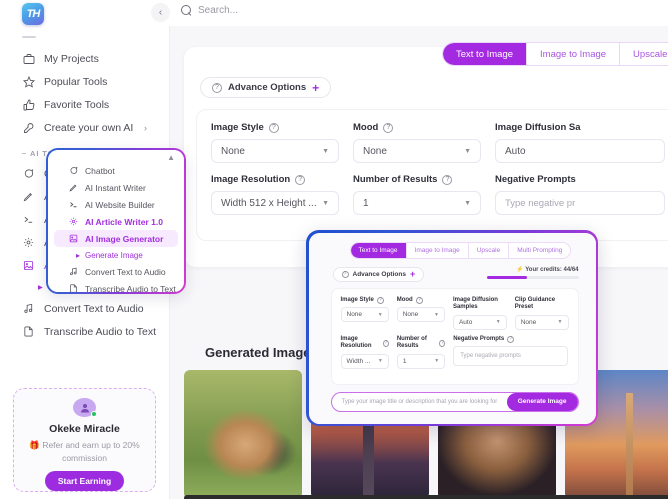 Image resolution: width=668 pixels, height=499 pixels. I want to click on dropdown-item-ai-image-generator: AI Image Generator, so click(116, 238).